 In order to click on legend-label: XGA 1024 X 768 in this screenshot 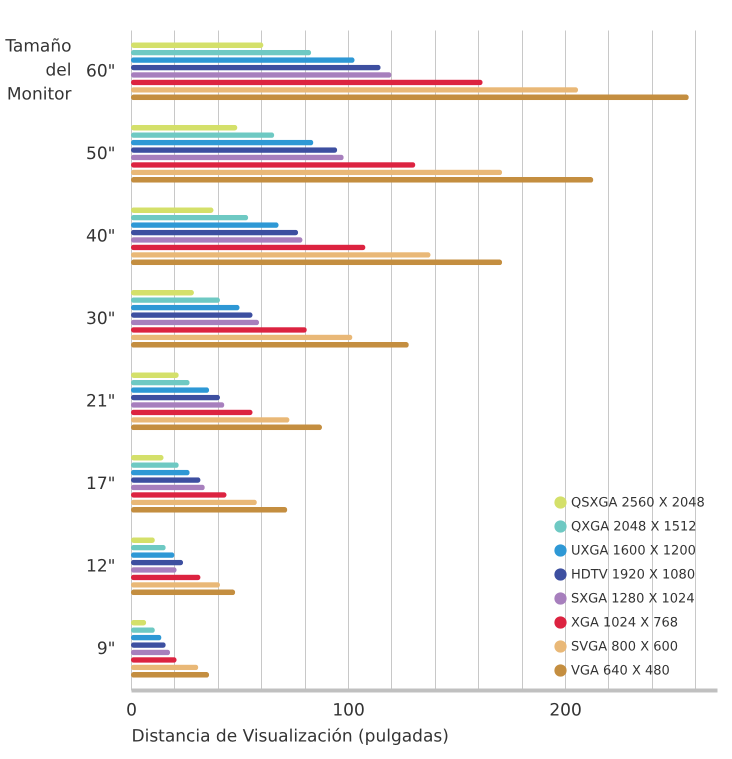, I will do `click(624, 623)`.